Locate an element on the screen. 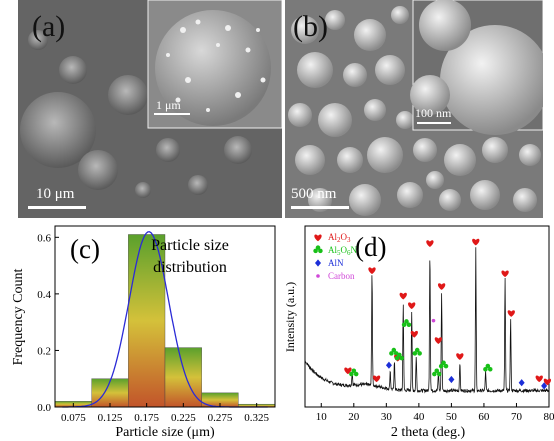 Image resolution: width=554 pixels, height=441 pixels. xrd-pattern-line is located at coordinates (427, 320).